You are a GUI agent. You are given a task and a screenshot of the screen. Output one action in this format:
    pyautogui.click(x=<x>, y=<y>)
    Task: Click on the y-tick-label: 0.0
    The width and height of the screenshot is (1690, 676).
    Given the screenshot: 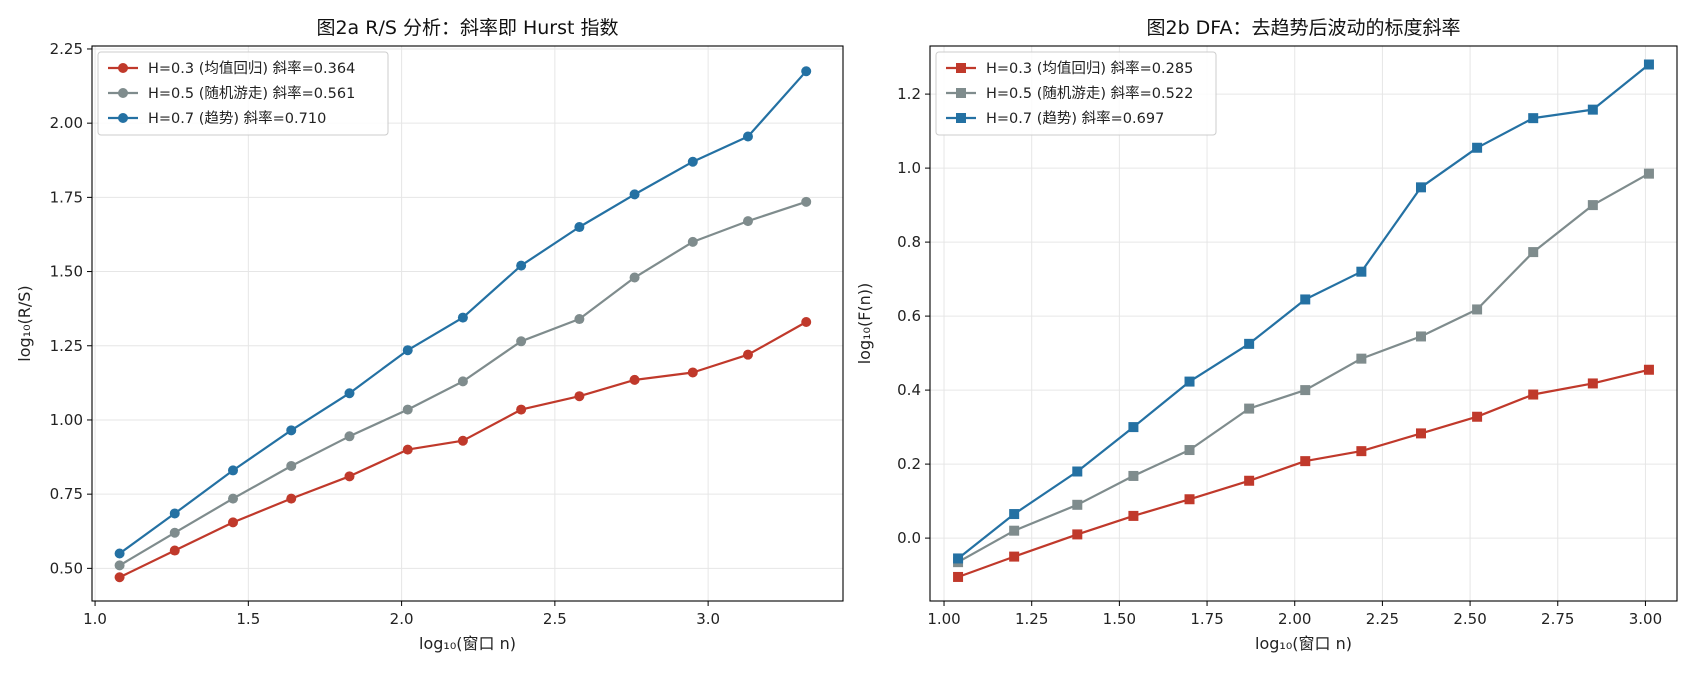 What is the action you would take?
    pyautogui.click(x=909, y=538)
    